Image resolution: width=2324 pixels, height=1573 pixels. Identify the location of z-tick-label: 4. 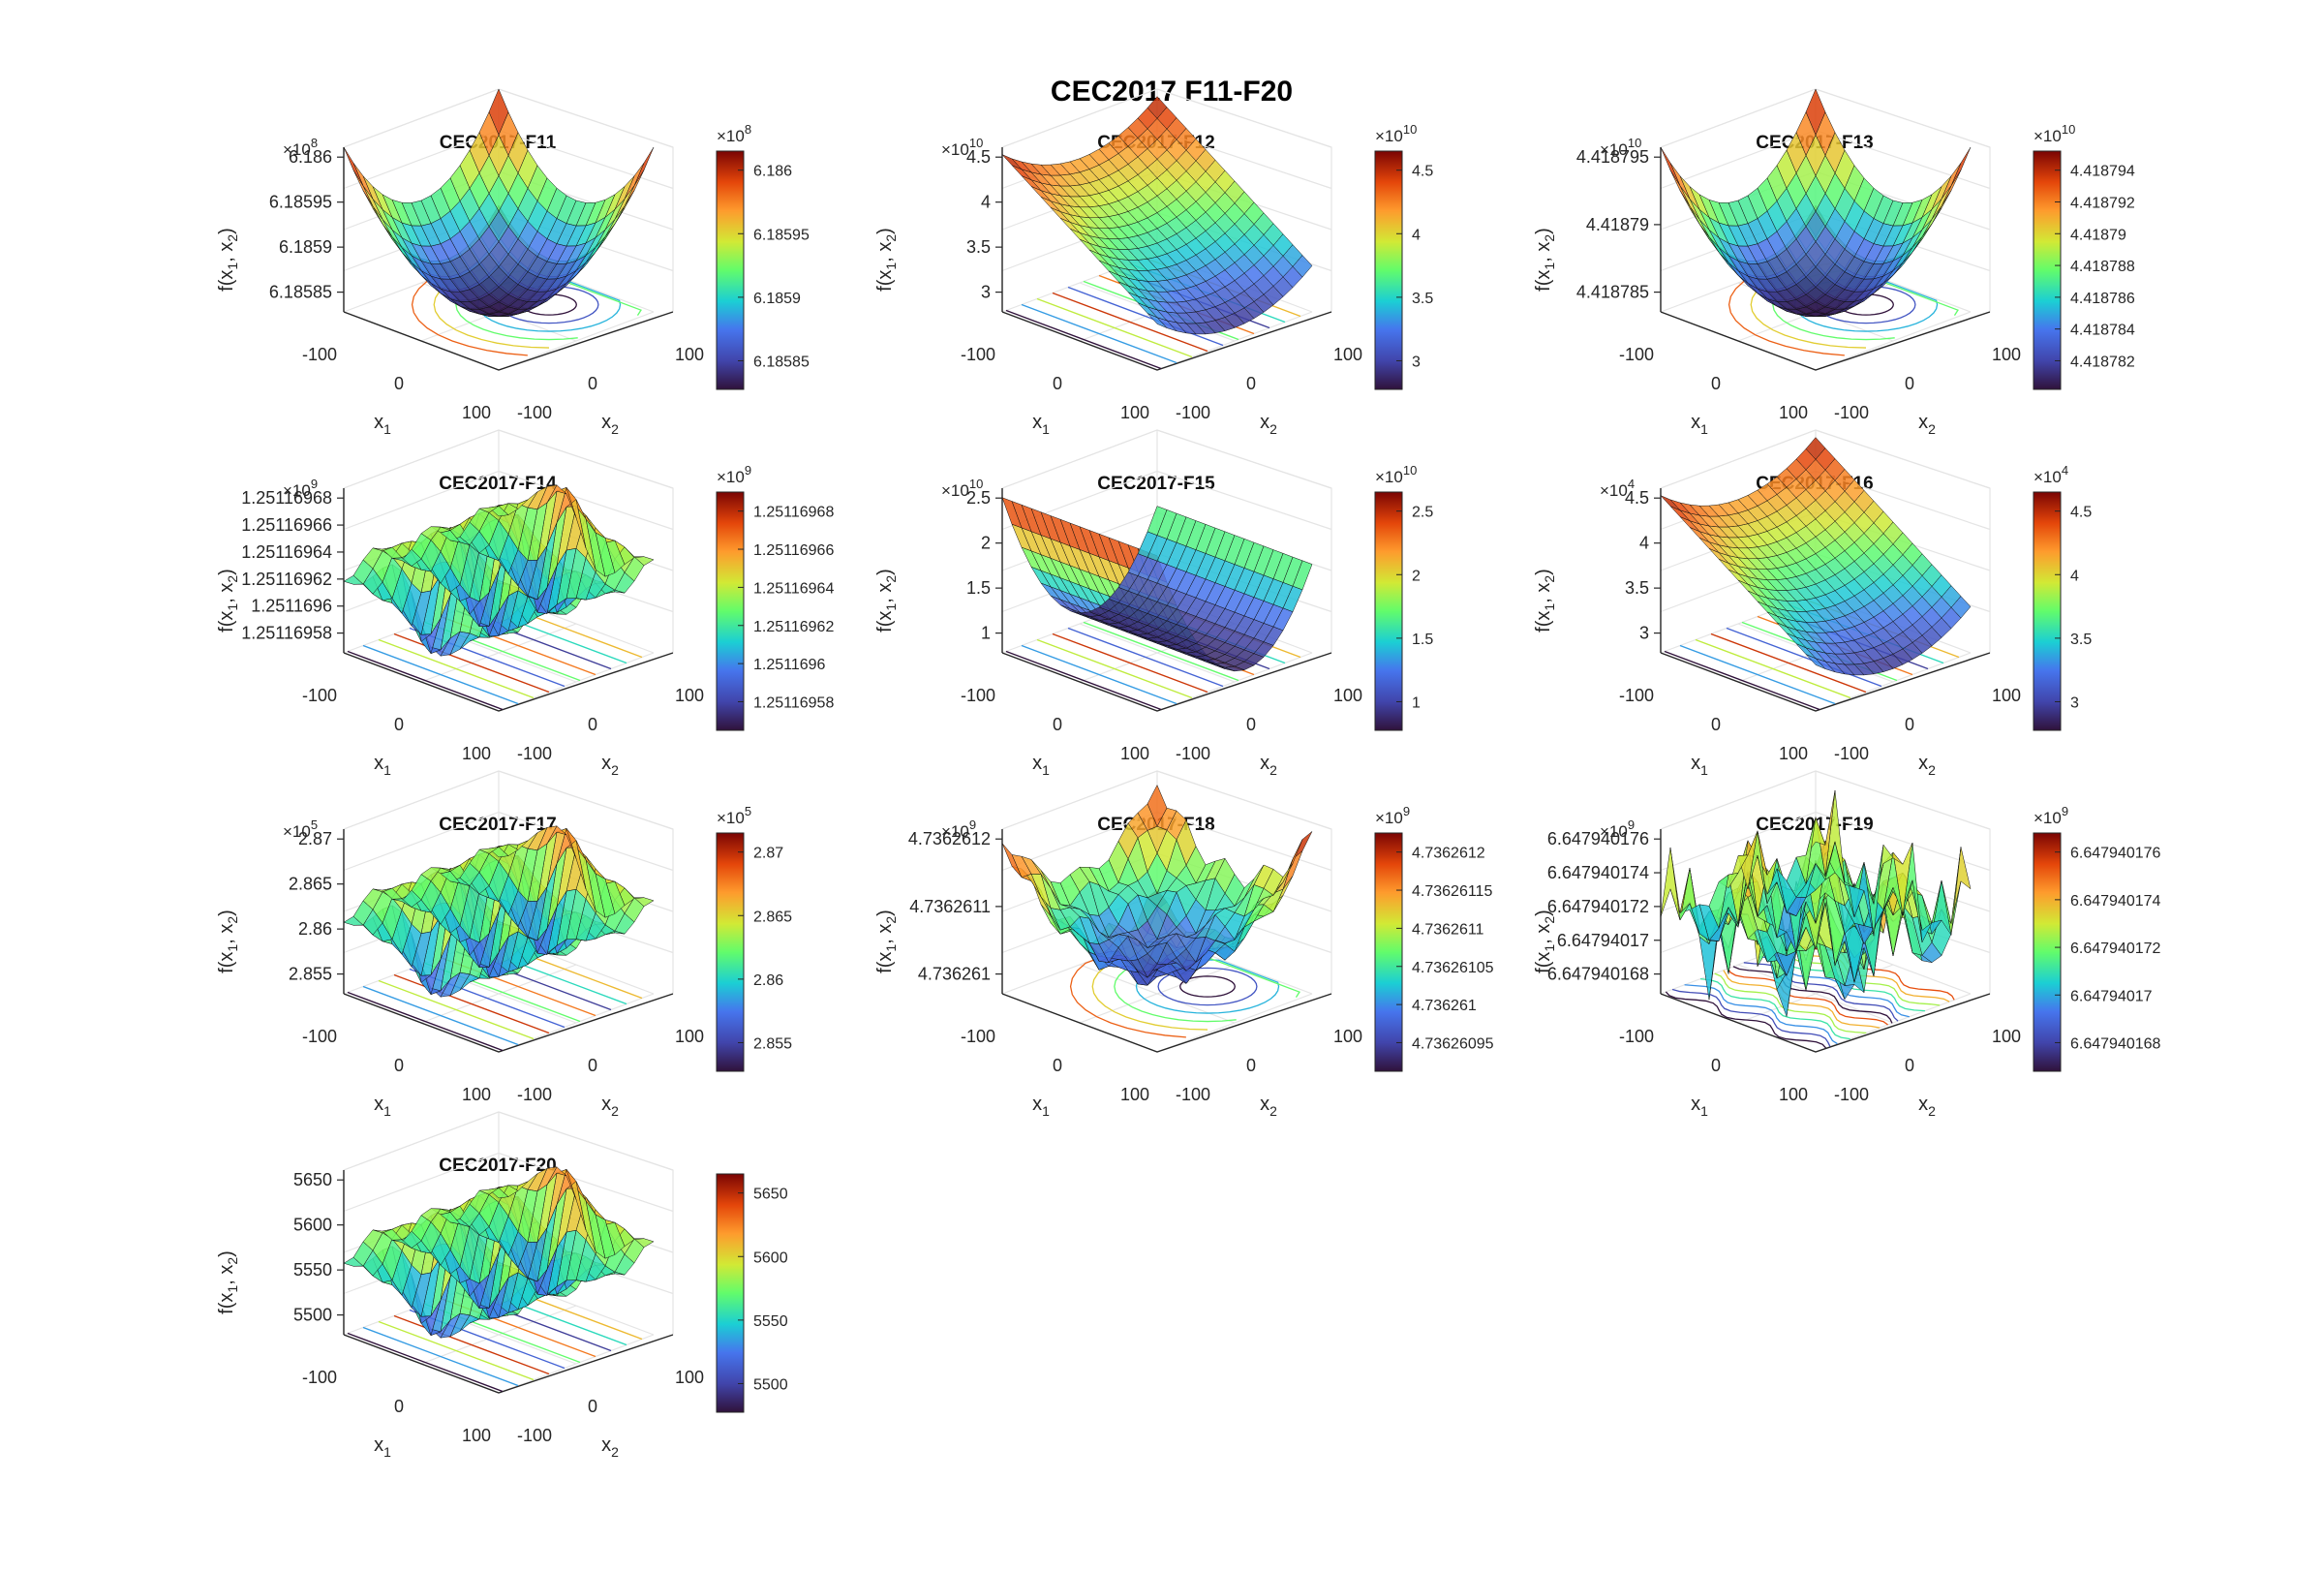
(986, 203).